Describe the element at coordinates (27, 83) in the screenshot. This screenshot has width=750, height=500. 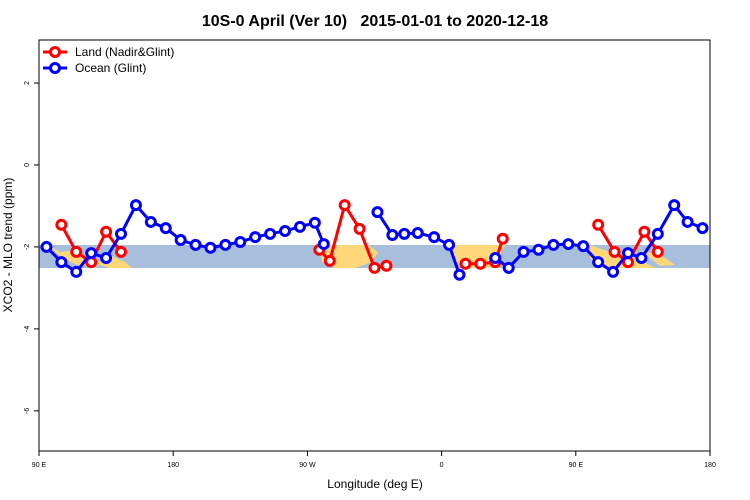
I see `y-tick-label: 2` at that location.